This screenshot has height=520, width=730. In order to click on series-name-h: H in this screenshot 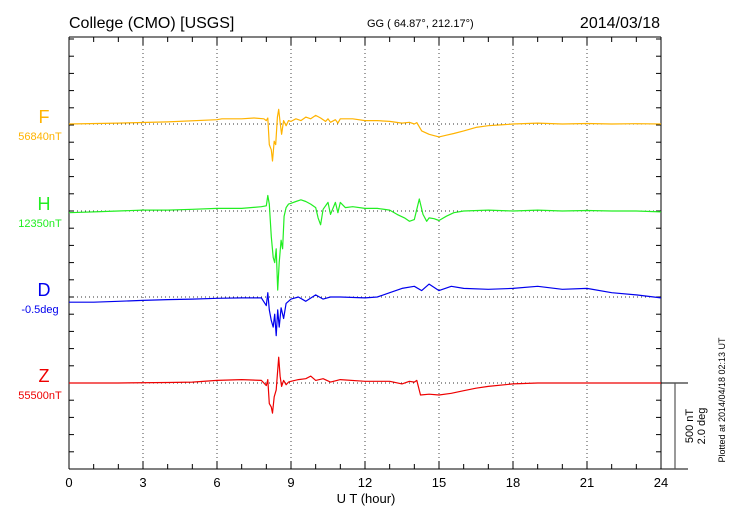, I will do `click(44, 204)`.